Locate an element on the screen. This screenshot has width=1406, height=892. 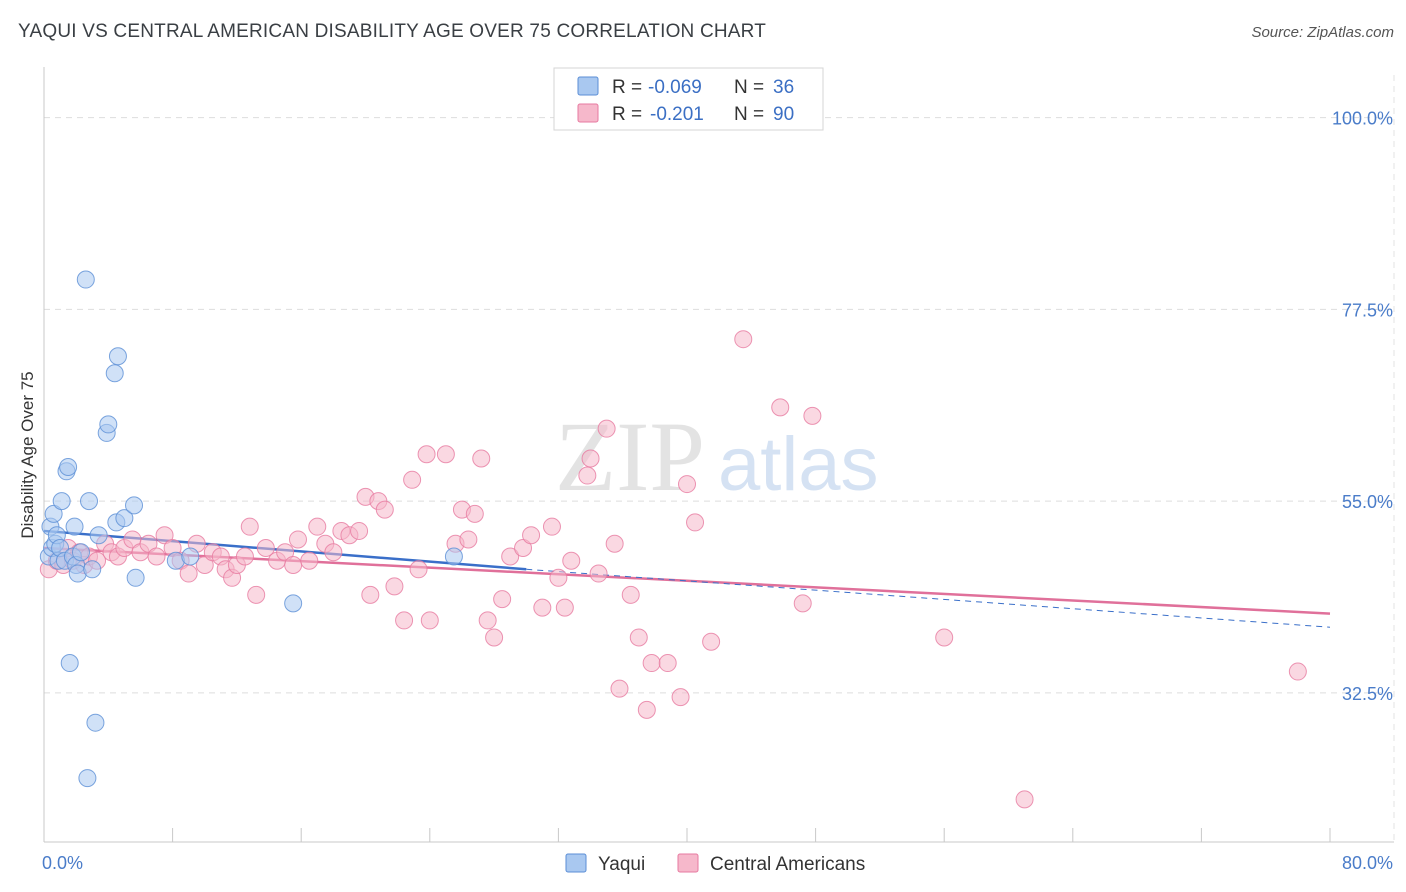
x-tick-label: 80.0% is located at coordinates (1367, 863).